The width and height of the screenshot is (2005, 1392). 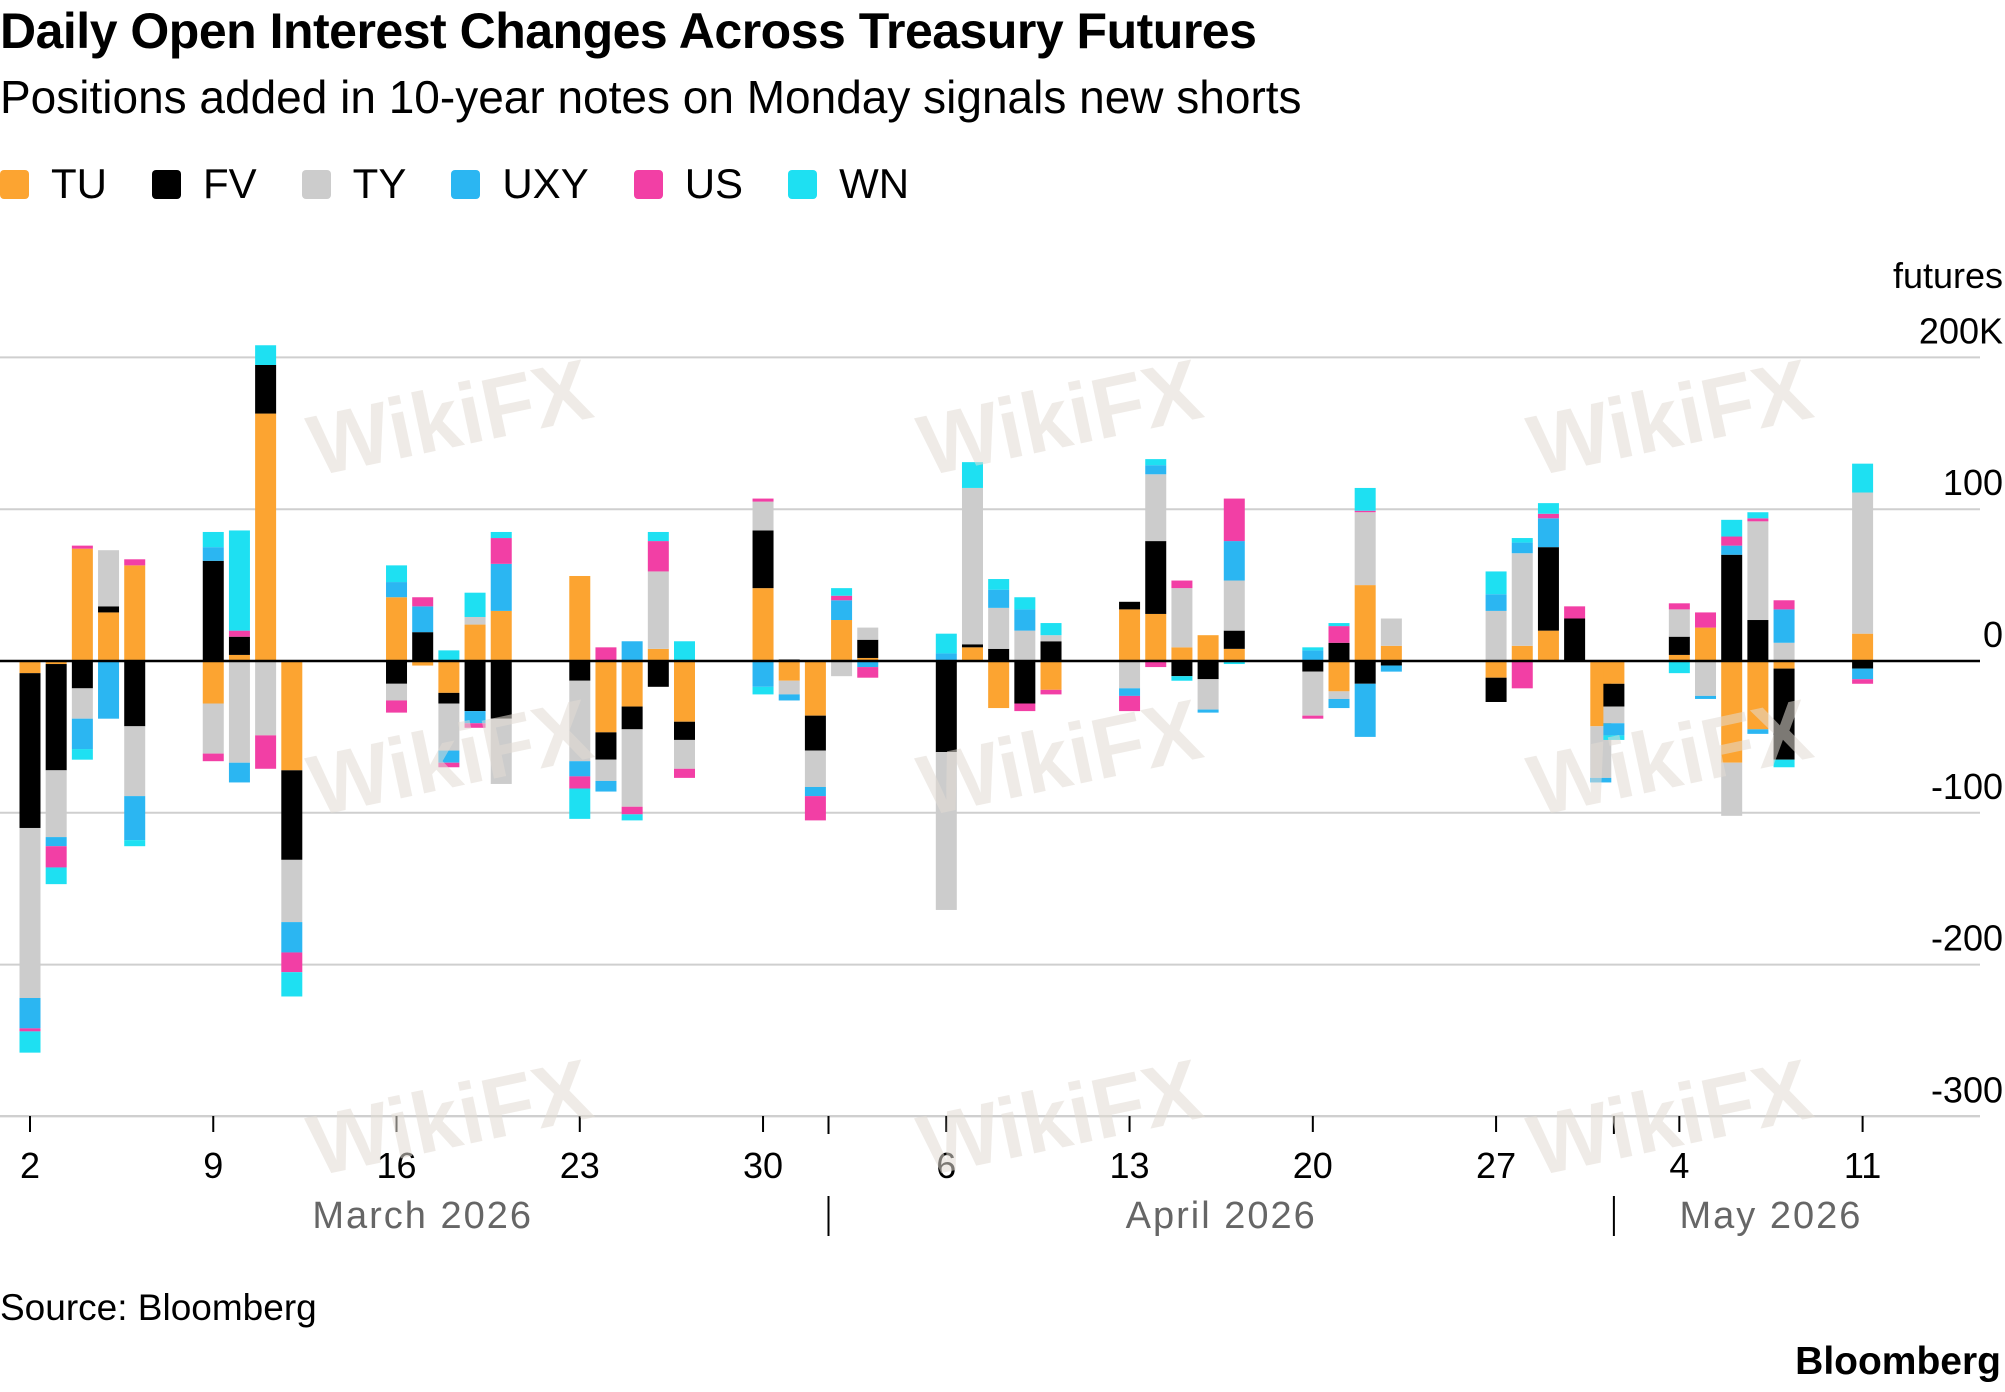 What do you see at coordinates (1973, 482) in the screenshot?
I see `y-tick-label: 100` at bounding box center [1973, 482].